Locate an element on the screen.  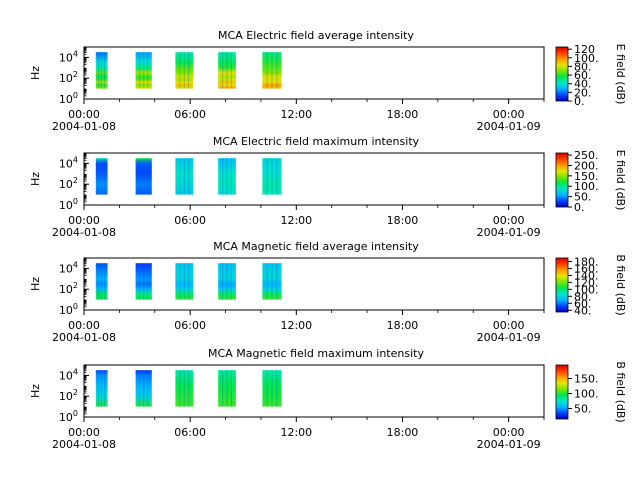
colorbar-tick-label: 160. is located at coordinates (586, 268).